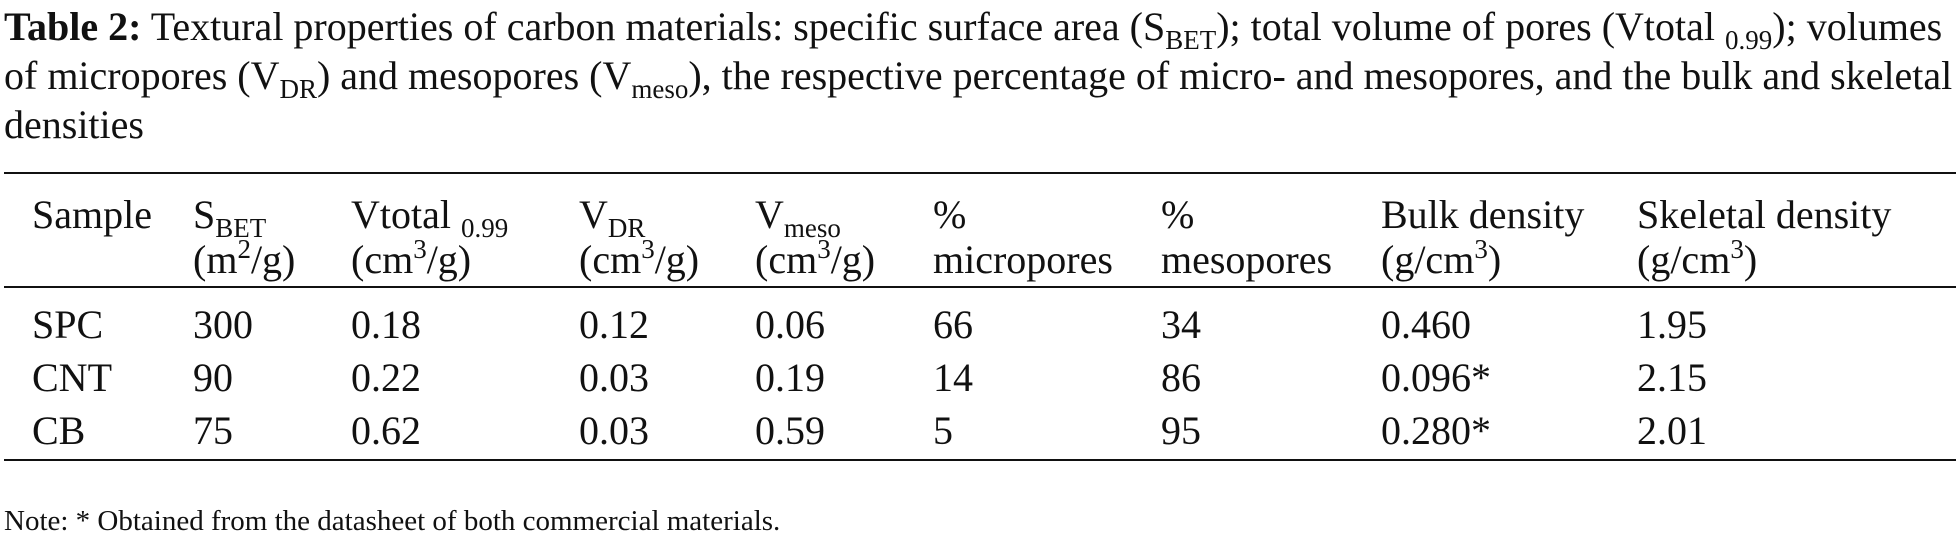 The height and width of the screenshot is (542, 1957). I want to click on cell-bulk-density: 0.280*, so click(1436, 430).